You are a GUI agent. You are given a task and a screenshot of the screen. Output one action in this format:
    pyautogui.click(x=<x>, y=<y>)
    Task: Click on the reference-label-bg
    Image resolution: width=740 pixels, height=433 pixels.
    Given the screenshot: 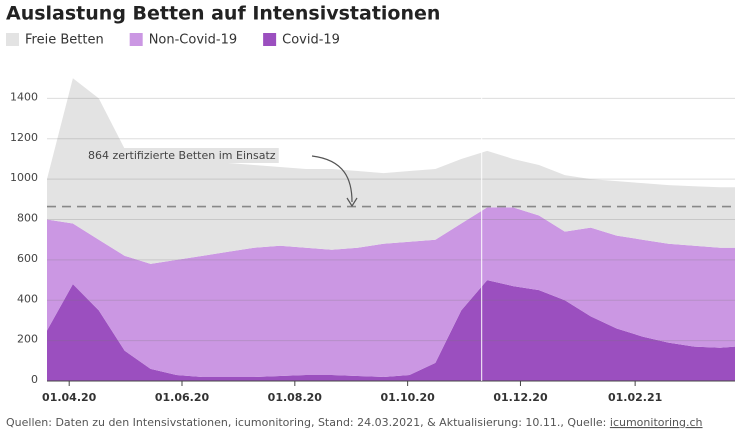 What is the action you would take?
    pyautogui.click(x=182, y=155)
    